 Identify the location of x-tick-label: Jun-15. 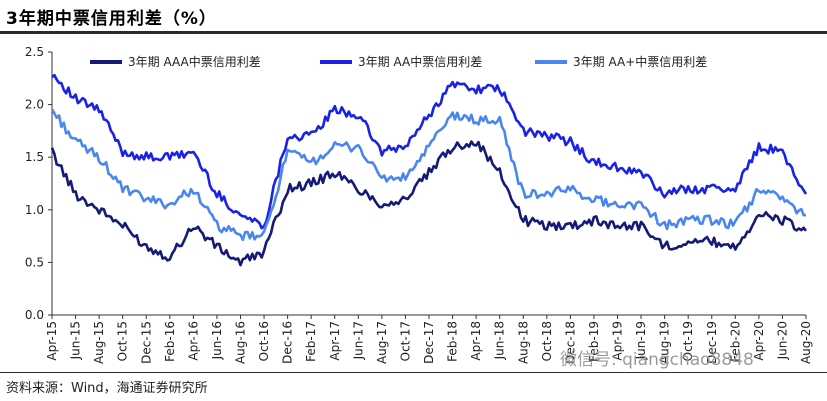
(76, 340).